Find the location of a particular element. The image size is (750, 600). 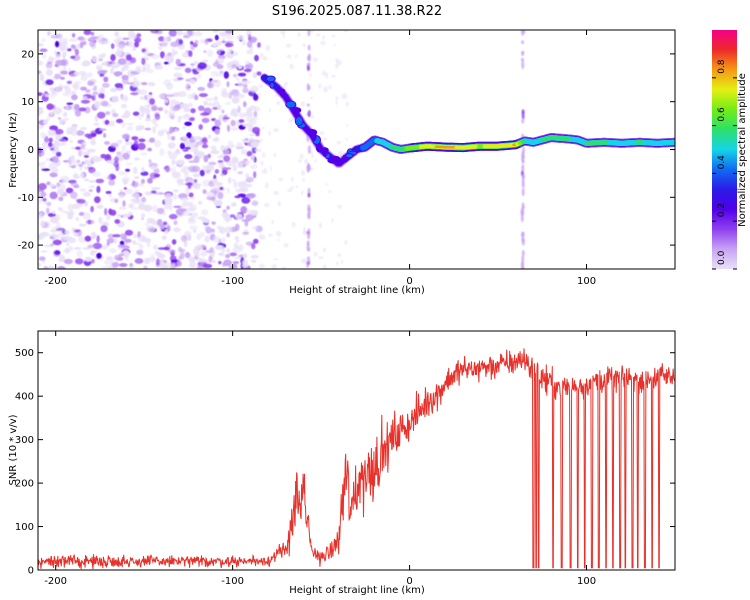

y-tick-label: 100 is located at coordinates (24, 527).